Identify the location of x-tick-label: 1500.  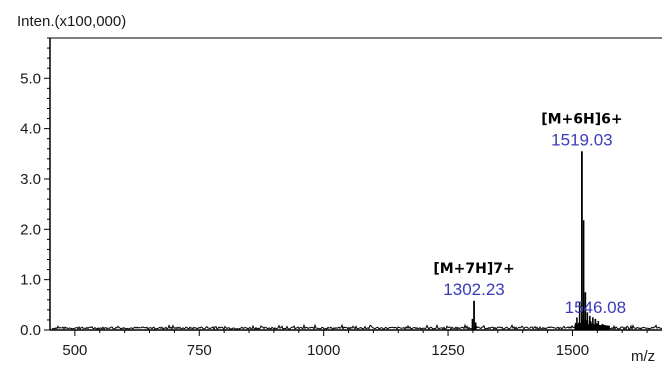
(572, 350).